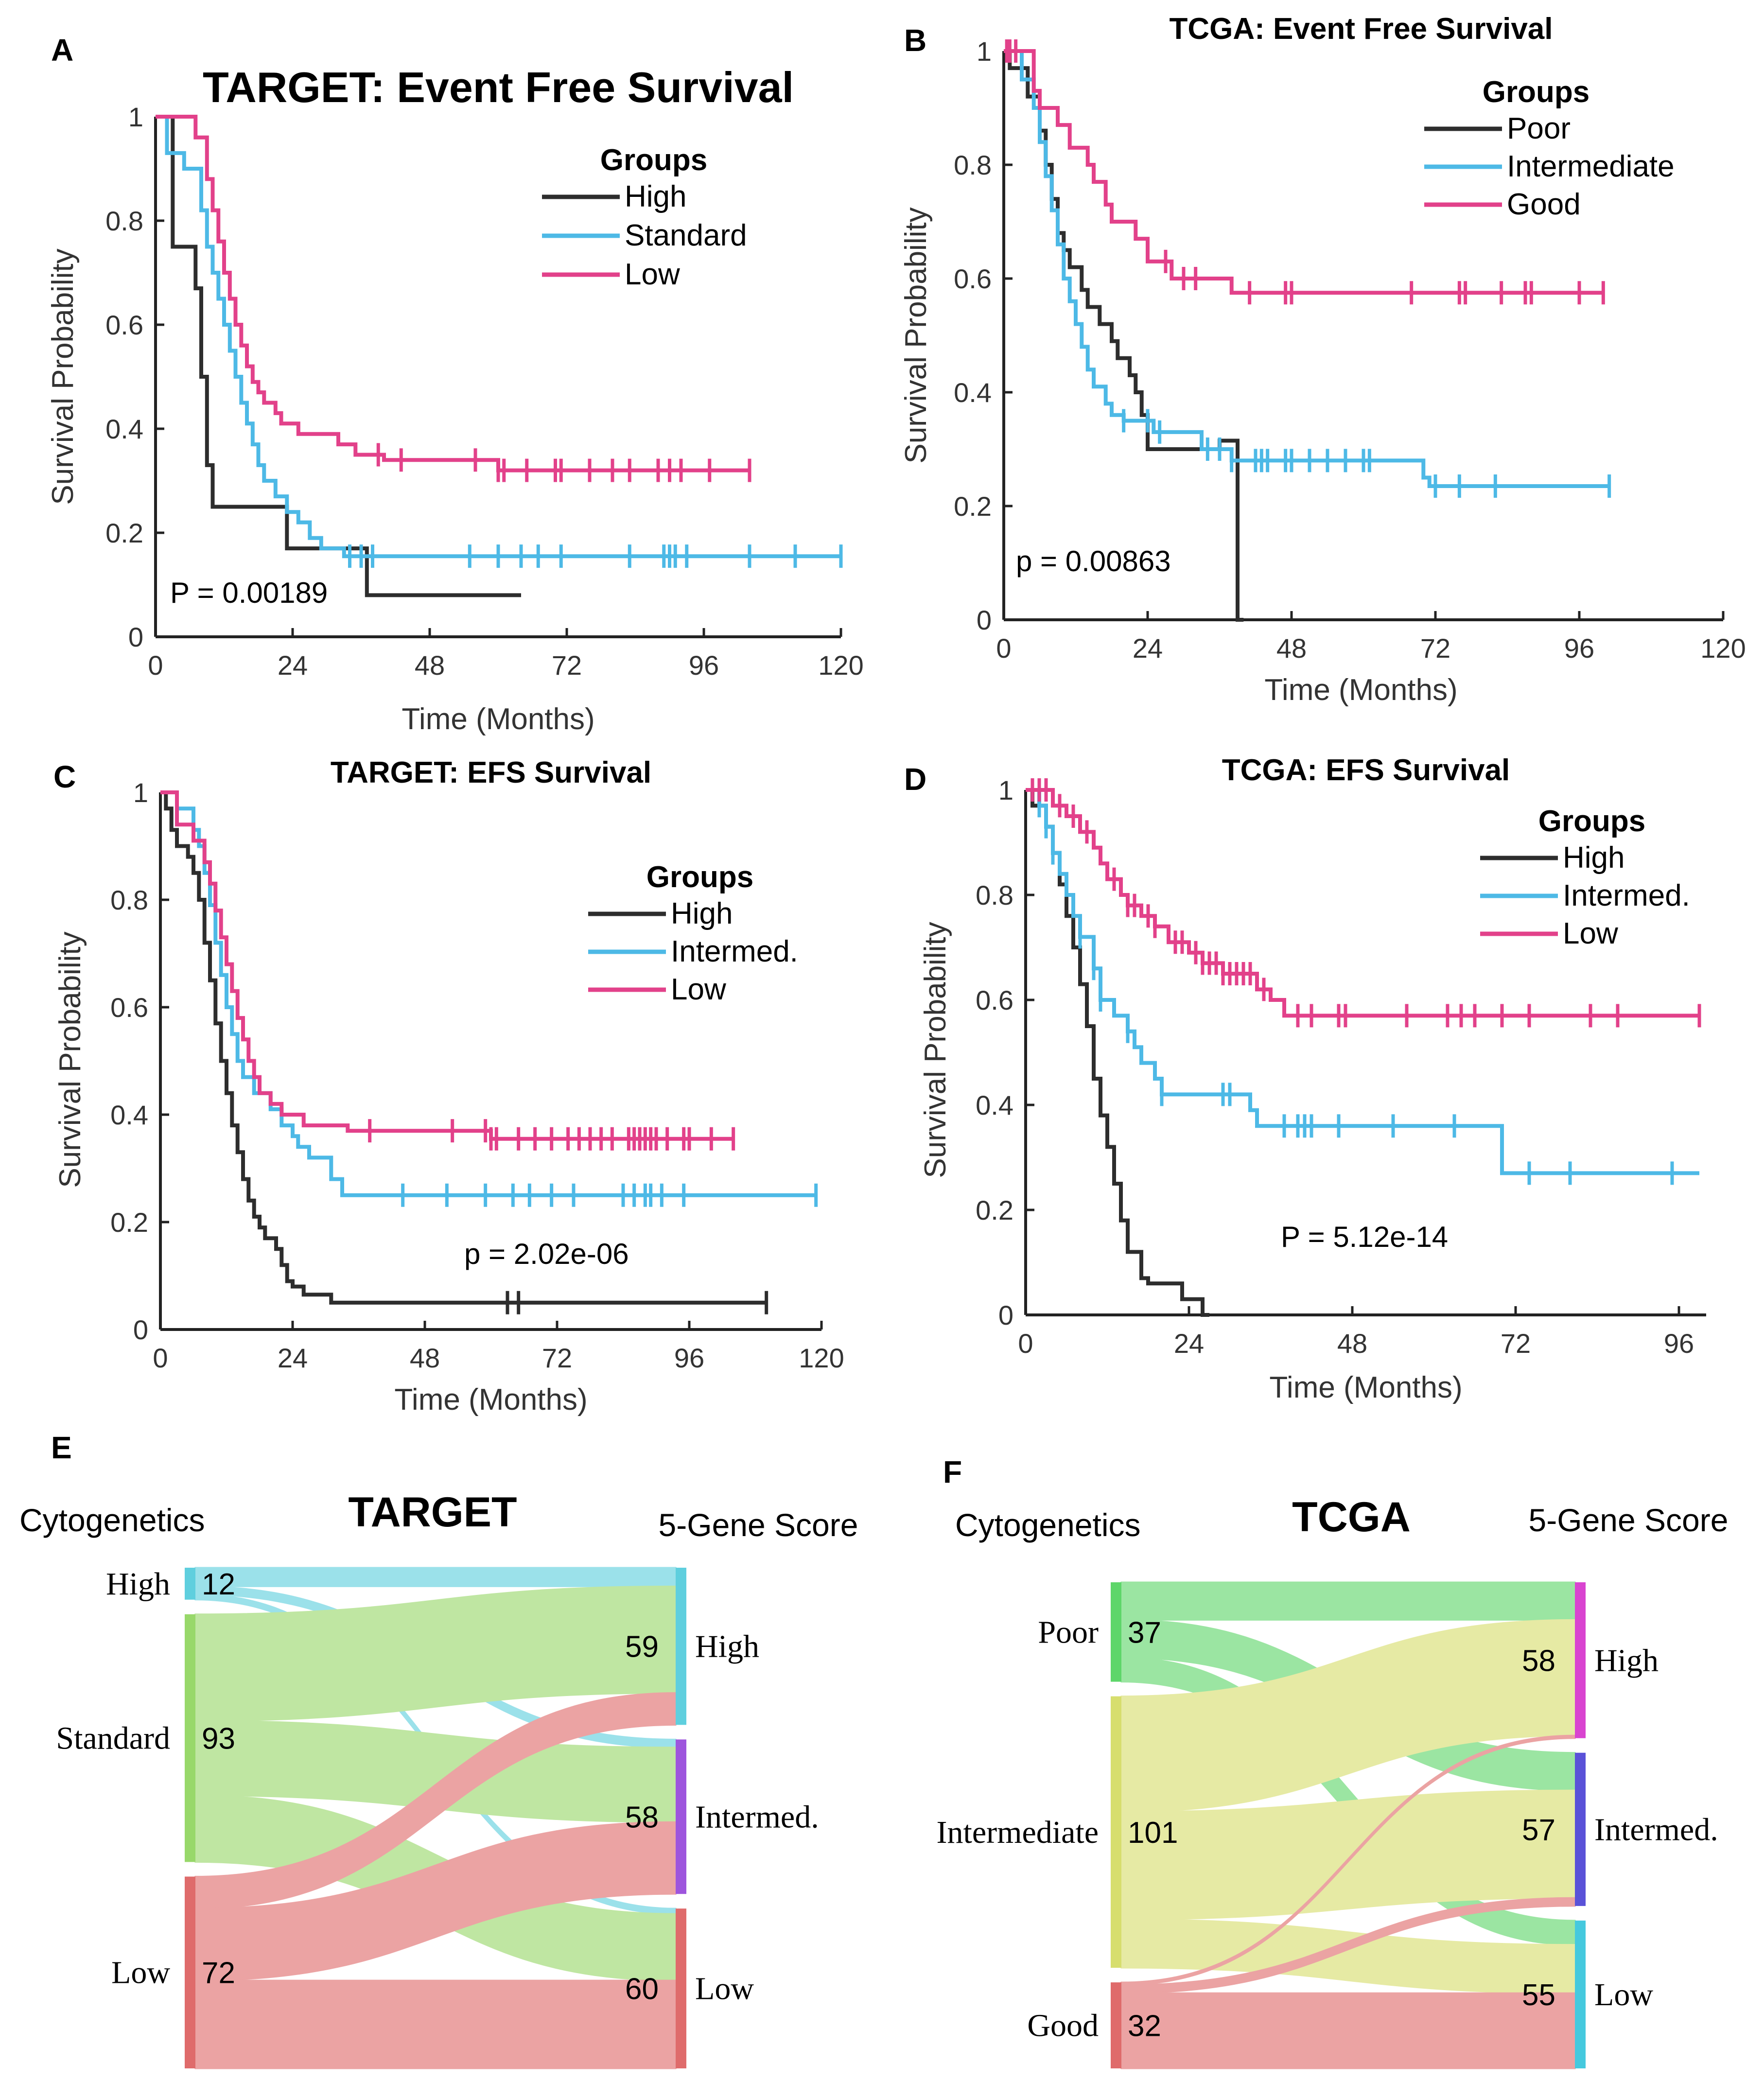  What do you see at coordinates (1351, 1517) in the screenshot?
I see `sankey-title: TCGA` at bounding box center [1351, 1517].